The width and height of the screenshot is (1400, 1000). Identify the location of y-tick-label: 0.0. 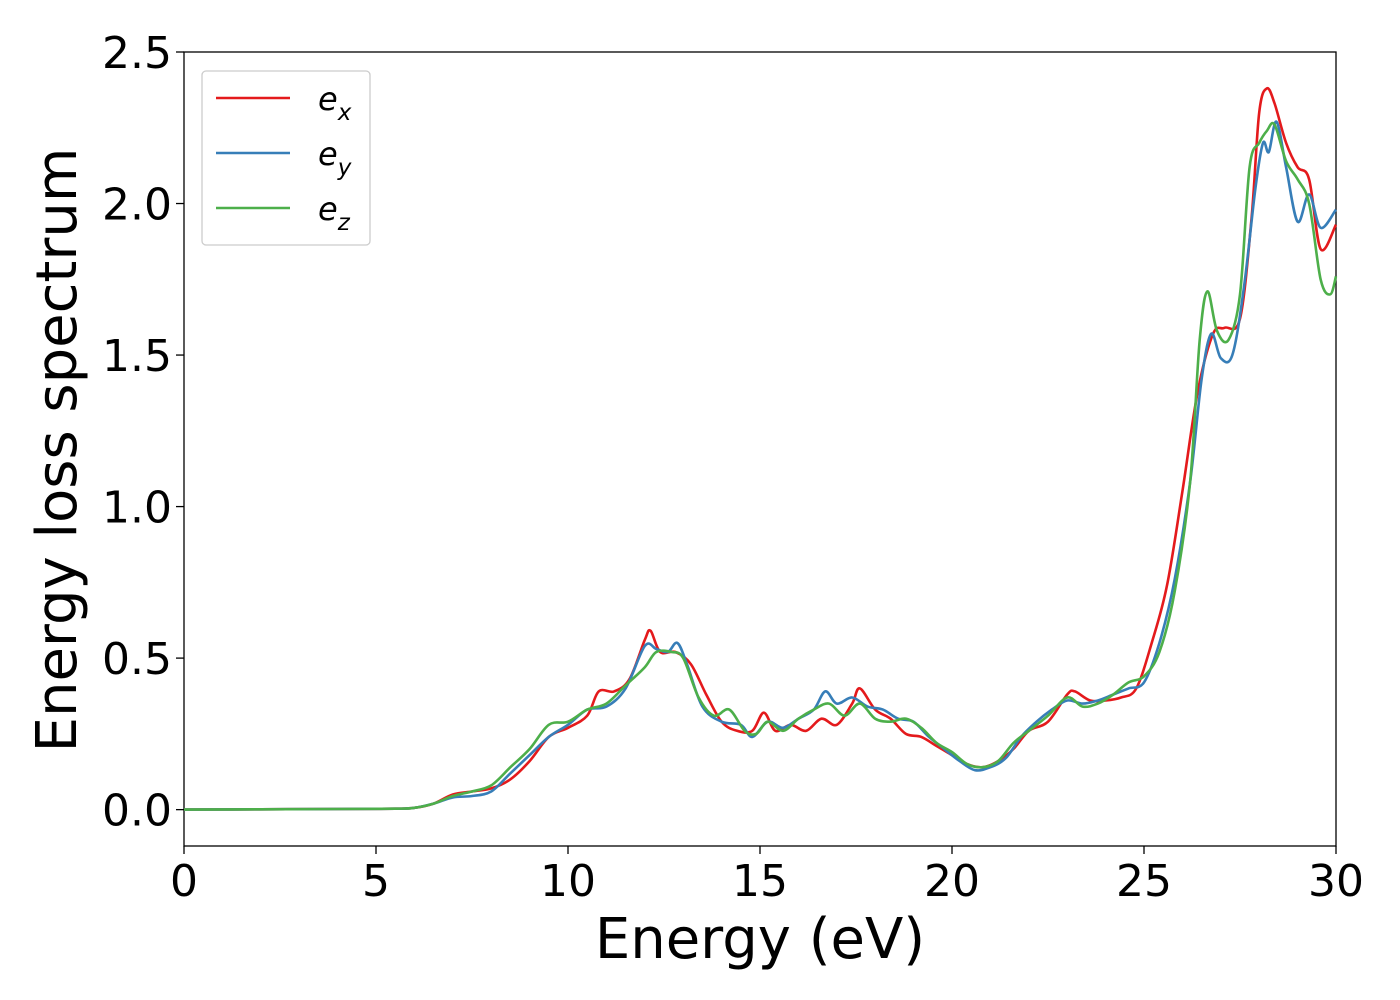
(137, 811).